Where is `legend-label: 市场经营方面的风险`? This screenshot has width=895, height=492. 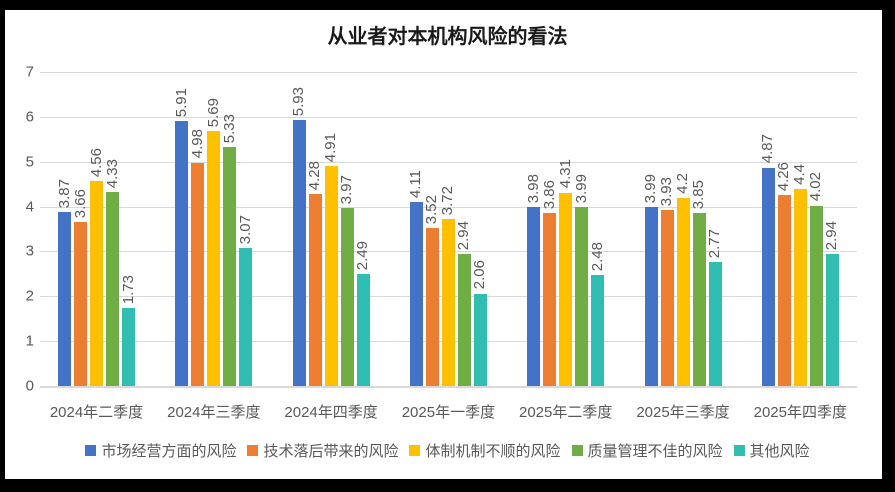
legend-label: 市场经营方面的风险 is located at coordinates (169, 451).